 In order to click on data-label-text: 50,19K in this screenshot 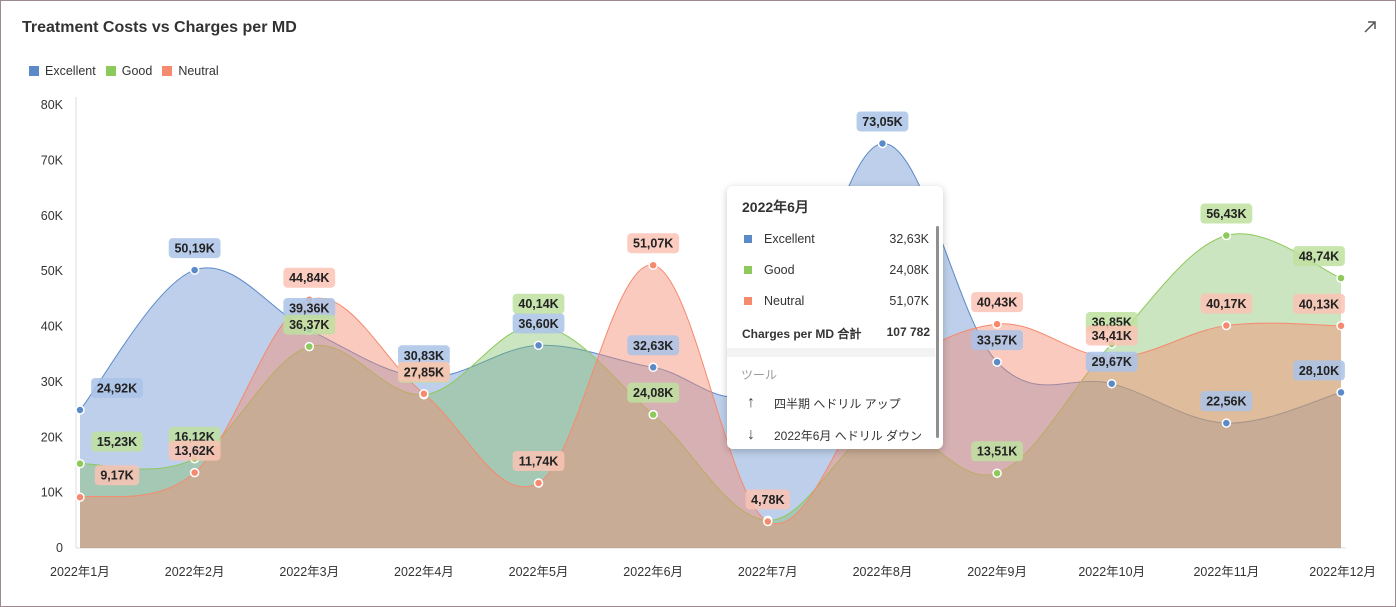, I will do `click(194, 249)`.